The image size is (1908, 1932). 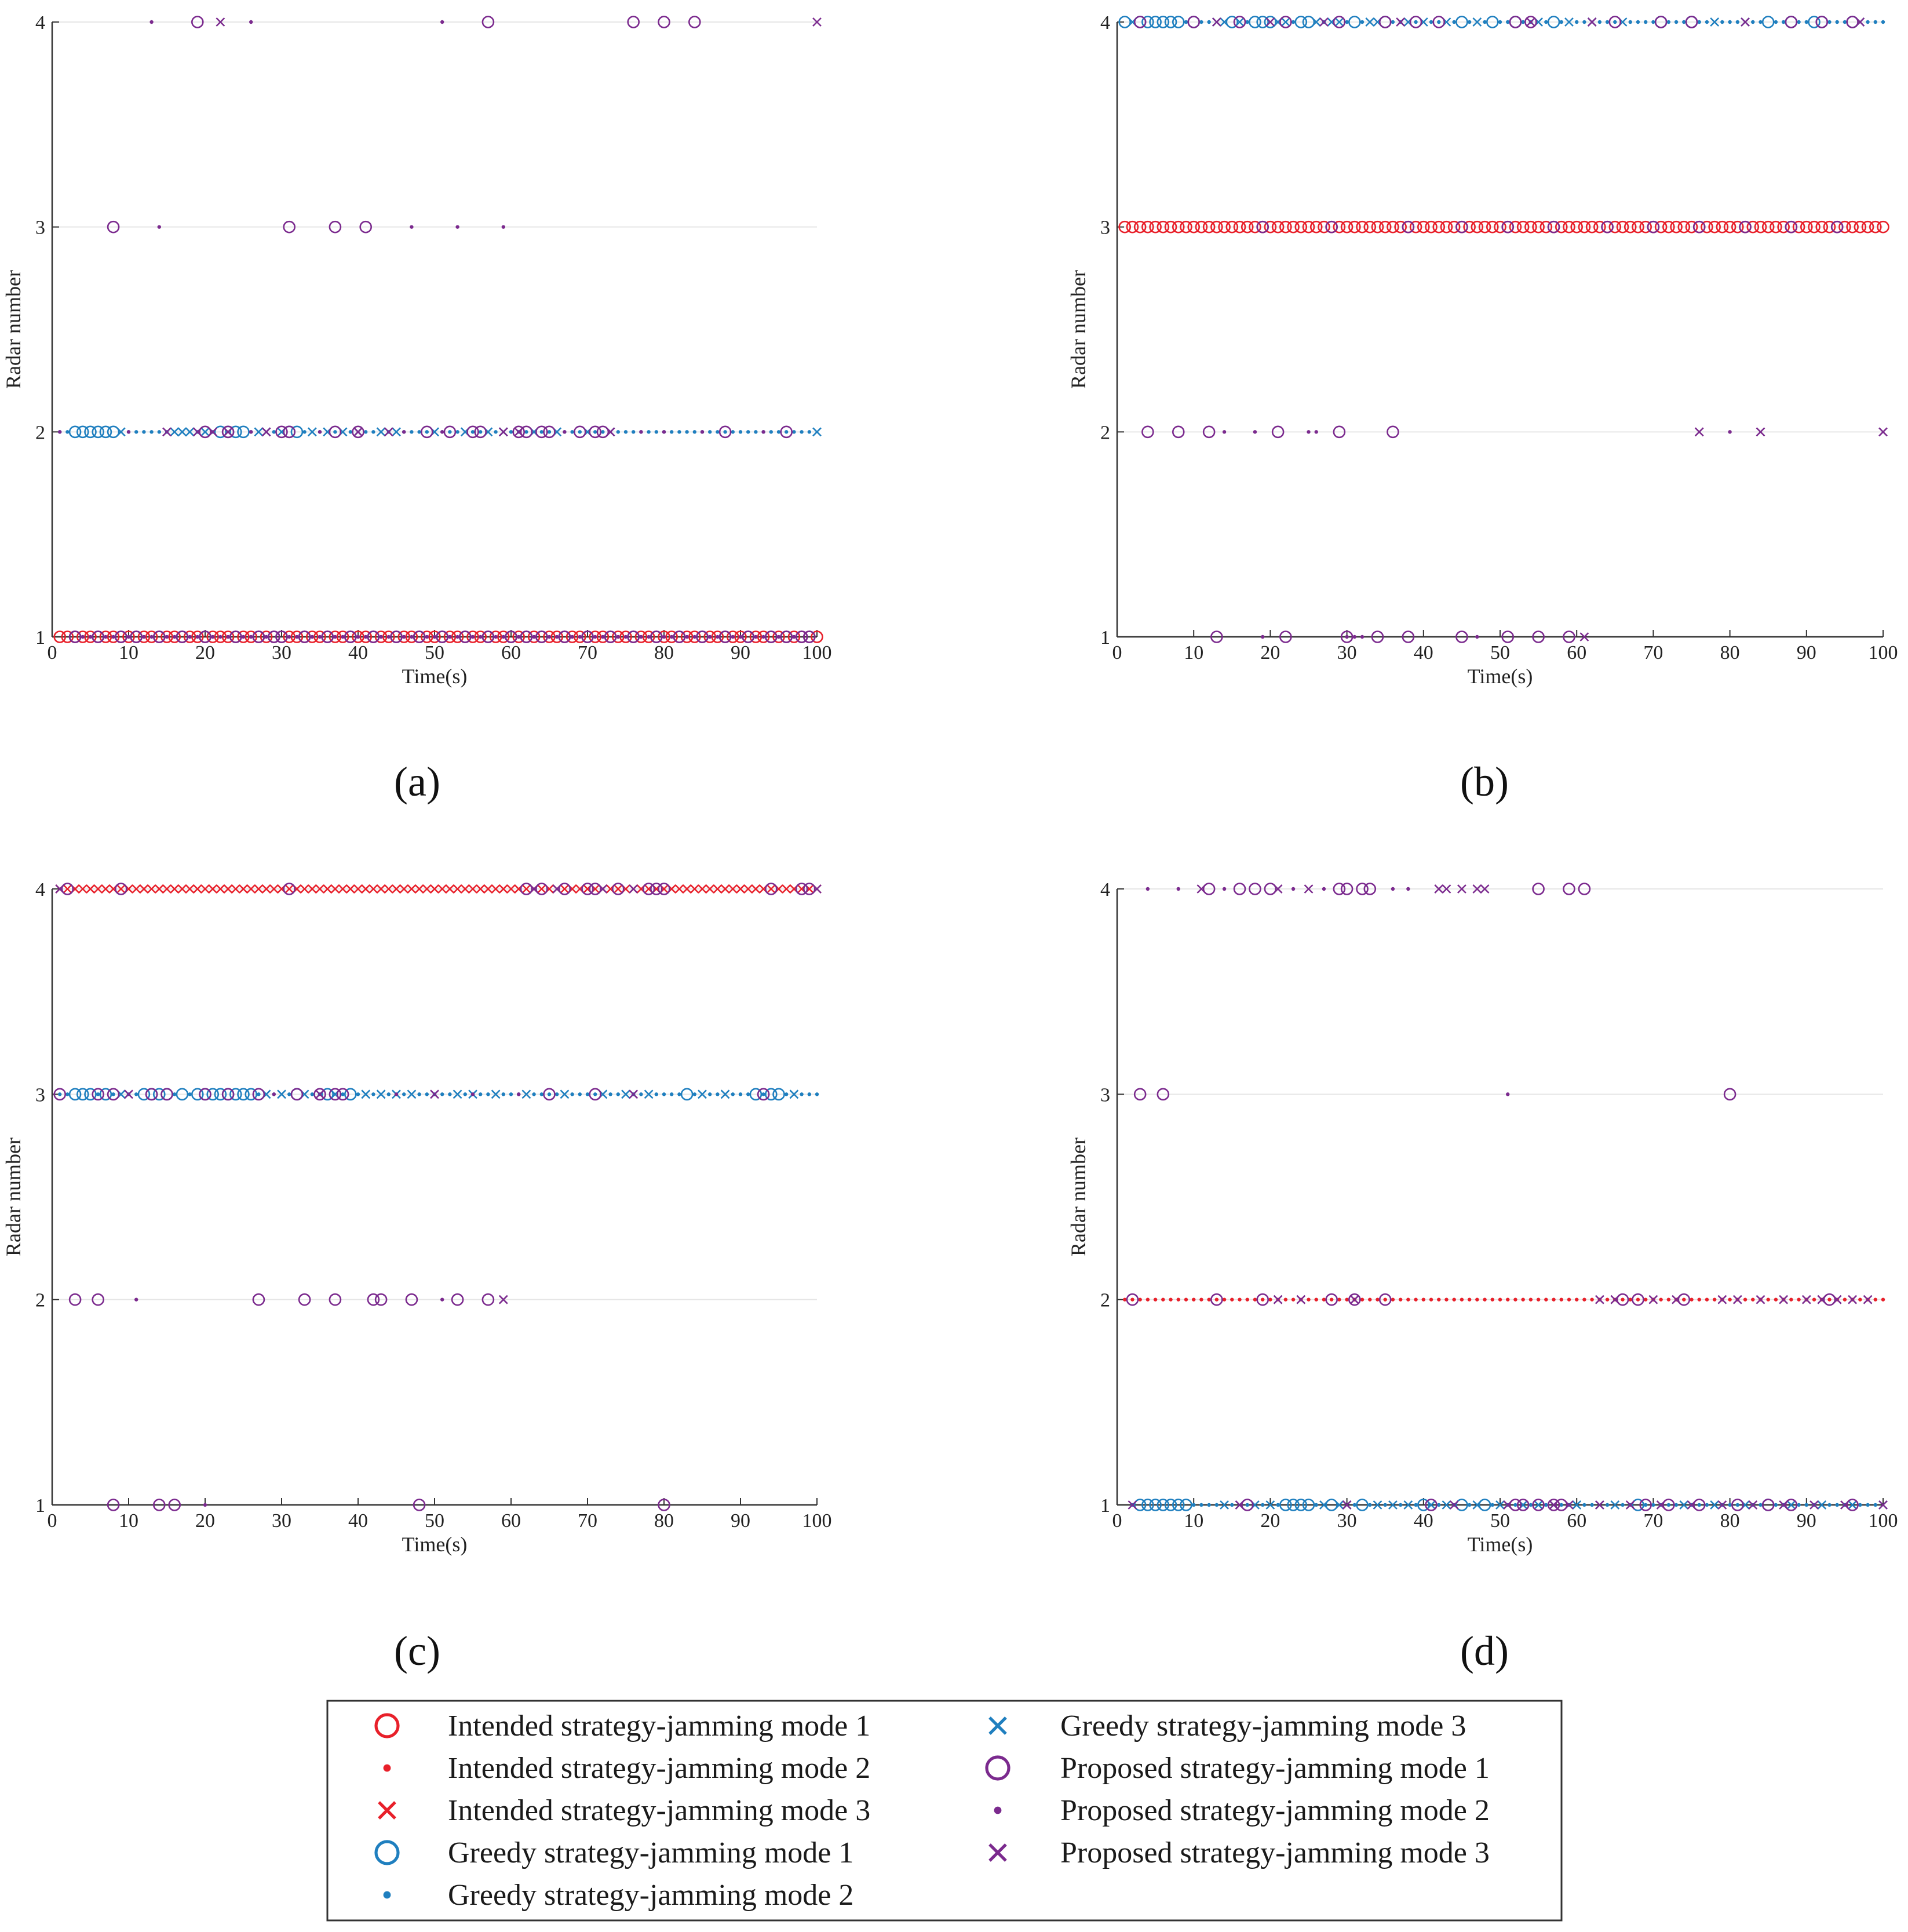 What do you see at coordinates (541, 889) in the screenshot?
I see `panel-c-proposed-radar4-circle` at bounding box center [541, 889].